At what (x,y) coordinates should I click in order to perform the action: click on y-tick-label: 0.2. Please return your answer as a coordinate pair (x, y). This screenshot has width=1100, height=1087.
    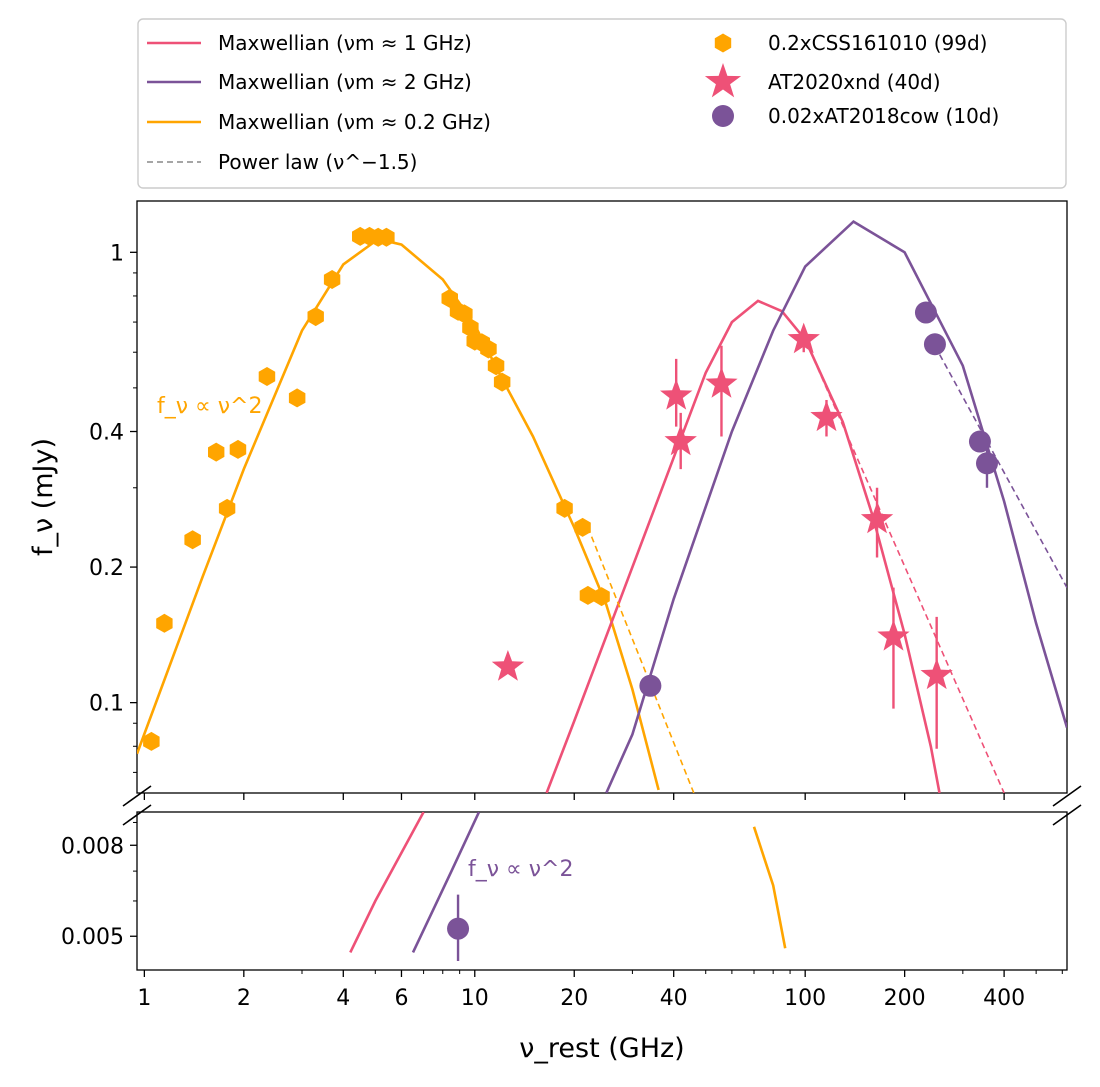
    Looking at the image, I should click on (106, 568).